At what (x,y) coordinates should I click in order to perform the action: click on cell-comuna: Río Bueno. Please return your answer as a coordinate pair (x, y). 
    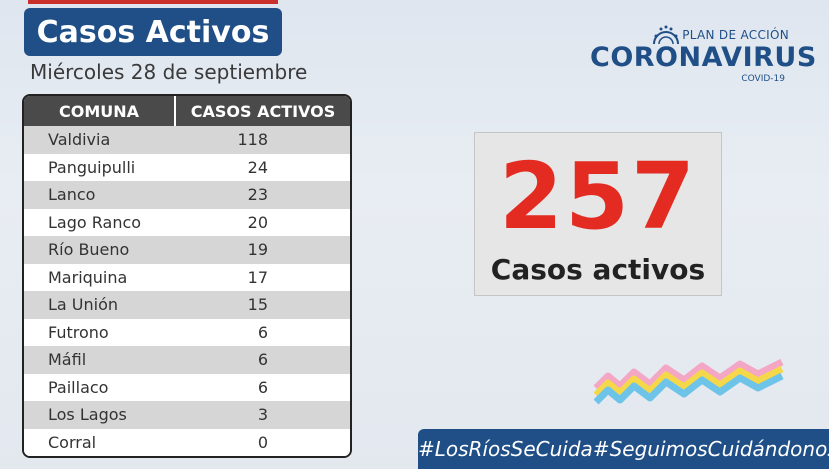
    Looking at the image, I should click on (89, 250).